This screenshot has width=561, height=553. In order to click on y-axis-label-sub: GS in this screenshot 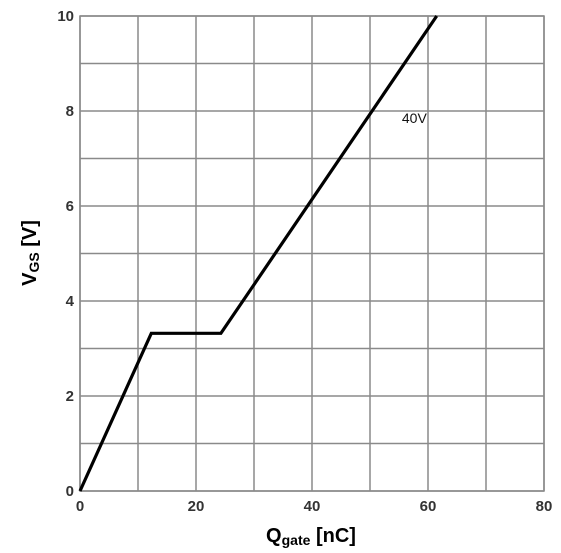, I will do `click(34, 262)`.